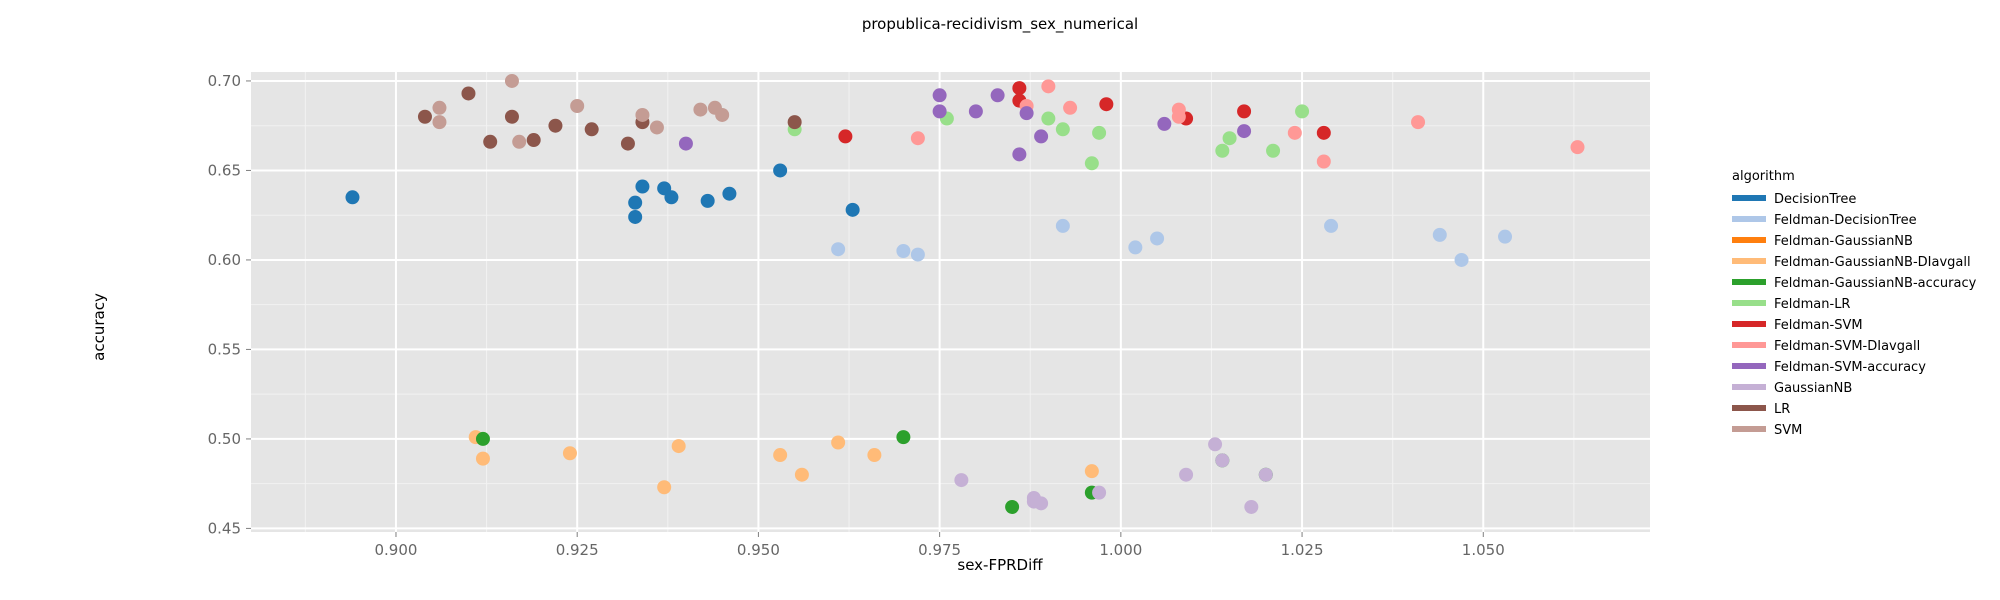 The width and height of the screenshot is (2000, 600). What do you see at coordinates (1850, 367) in the screenshot?
I see `legend-label: Feldman-SVM-accuracy` at bounding box center [1850, 367].